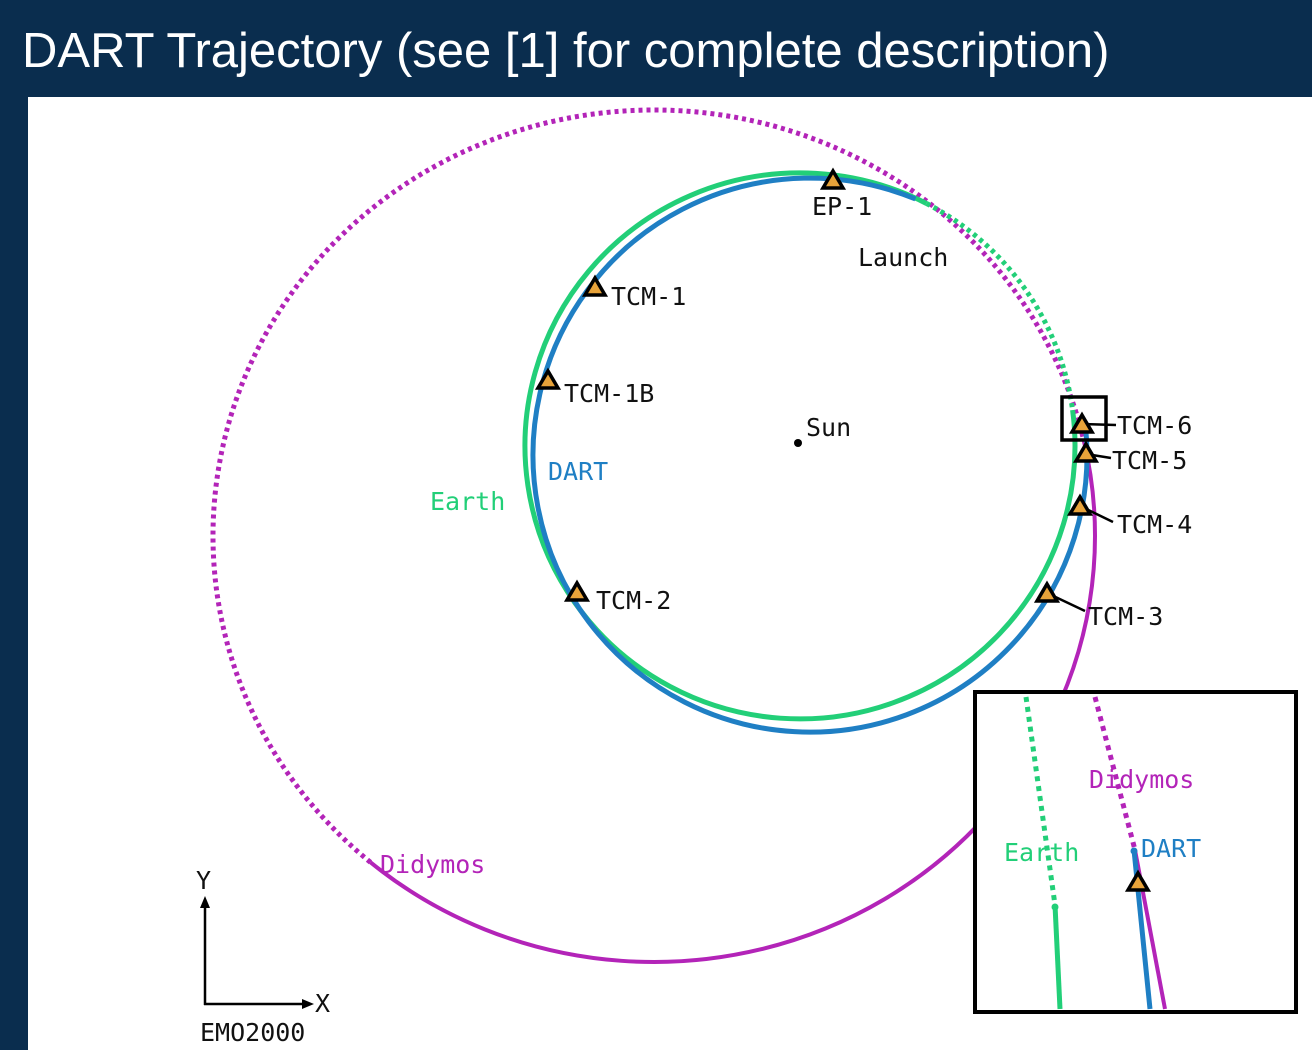  Describe the element at coordinates (1084, 418) in the screenshot. I see `zoom-box` at that location.